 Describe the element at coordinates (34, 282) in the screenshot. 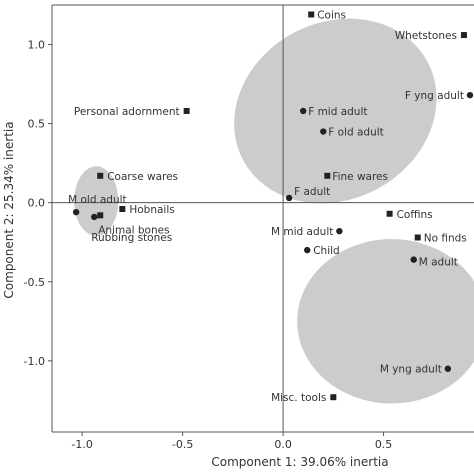

I see `y-tick-label: -0.5` at that location.